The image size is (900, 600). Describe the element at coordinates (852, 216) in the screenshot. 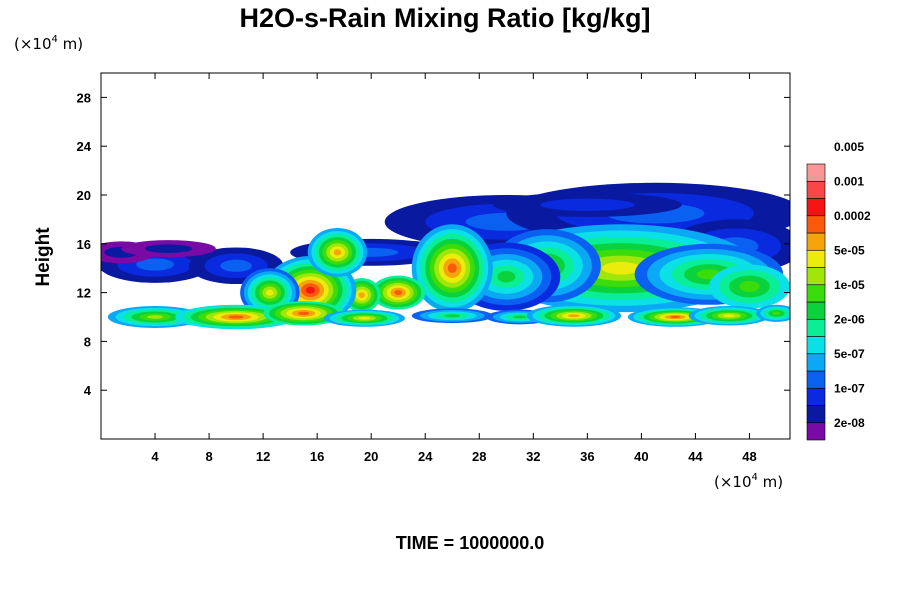

I see `colorbar-label-6: 0.0002` at that location.